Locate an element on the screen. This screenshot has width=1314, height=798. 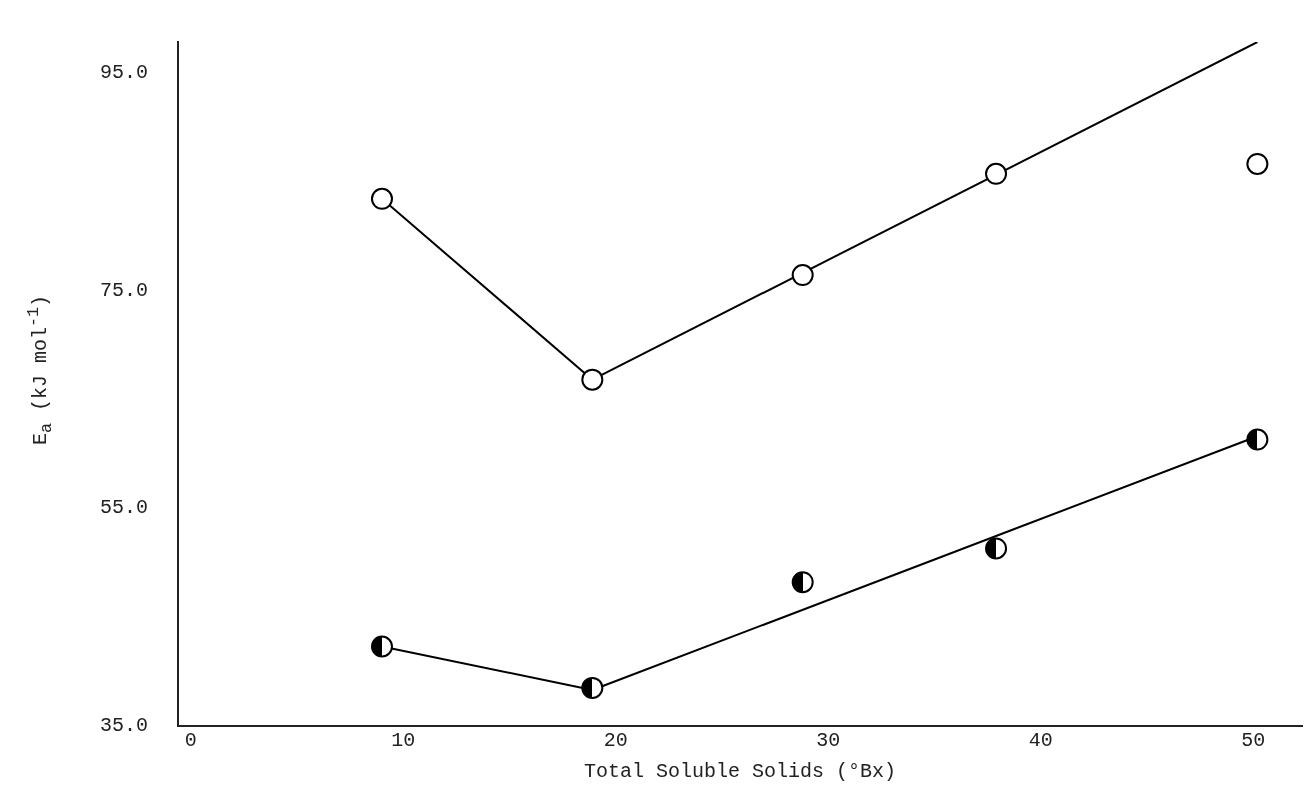
y-tick-label: 95.0 is located at coordinates (124, 72).